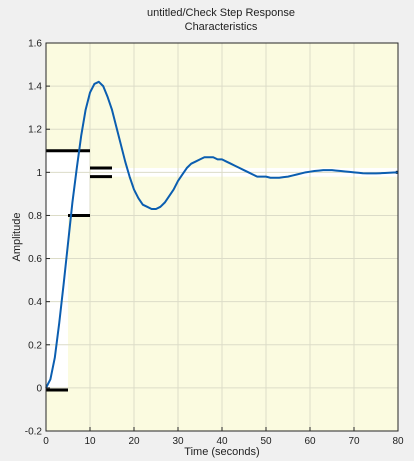  I want to click on x-tick-label-8: 80, so click(398, 441).